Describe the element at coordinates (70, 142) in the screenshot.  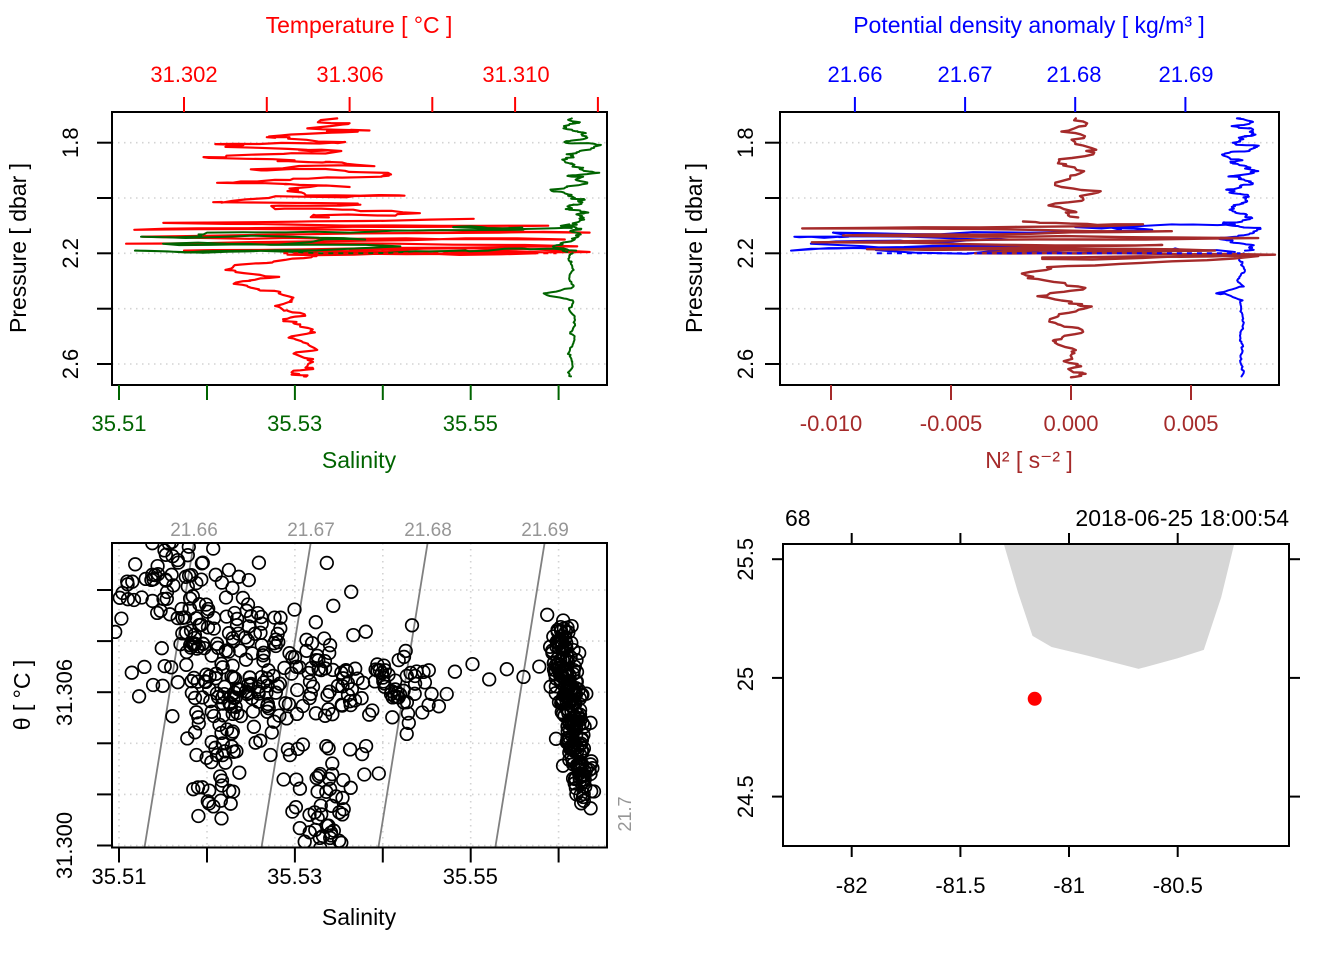
I see `tl-left-tick-label: 1.8` at that location.